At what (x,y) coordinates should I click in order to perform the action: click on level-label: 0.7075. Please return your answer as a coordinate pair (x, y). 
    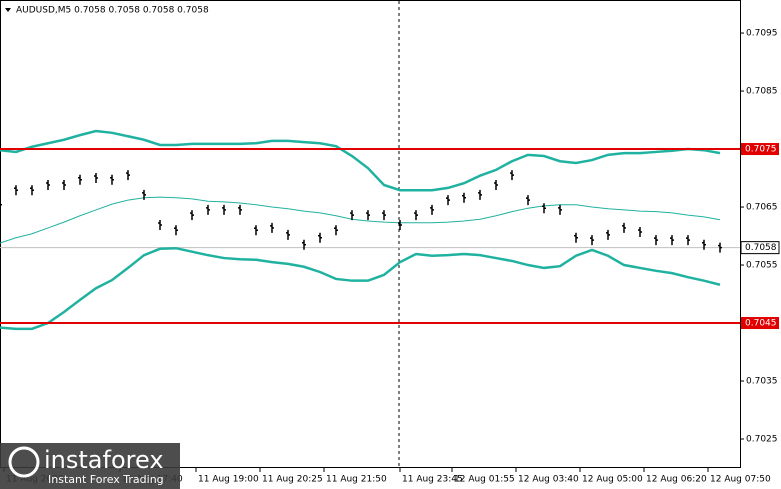
    Looking at the image, I should click on (761, 150).